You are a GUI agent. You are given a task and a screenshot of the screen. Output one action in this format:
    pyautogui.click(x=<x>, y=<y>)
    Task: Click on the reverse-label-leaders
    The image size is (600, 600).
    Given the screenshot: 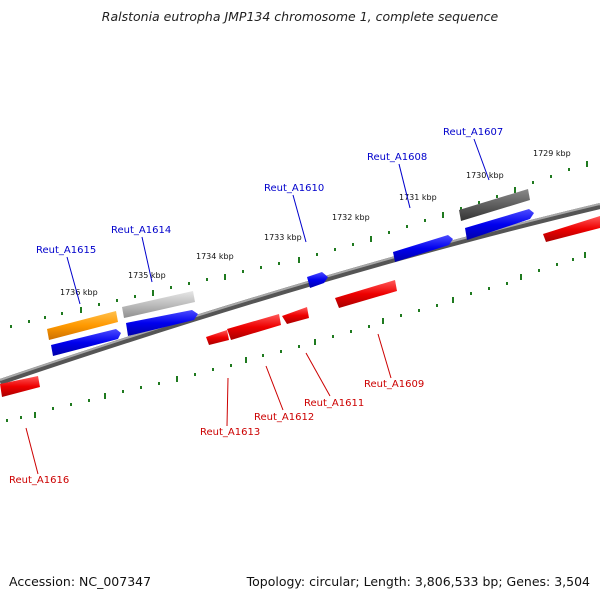 What is the action you would take?
    pyautogui.click(x=208, y=404)
    